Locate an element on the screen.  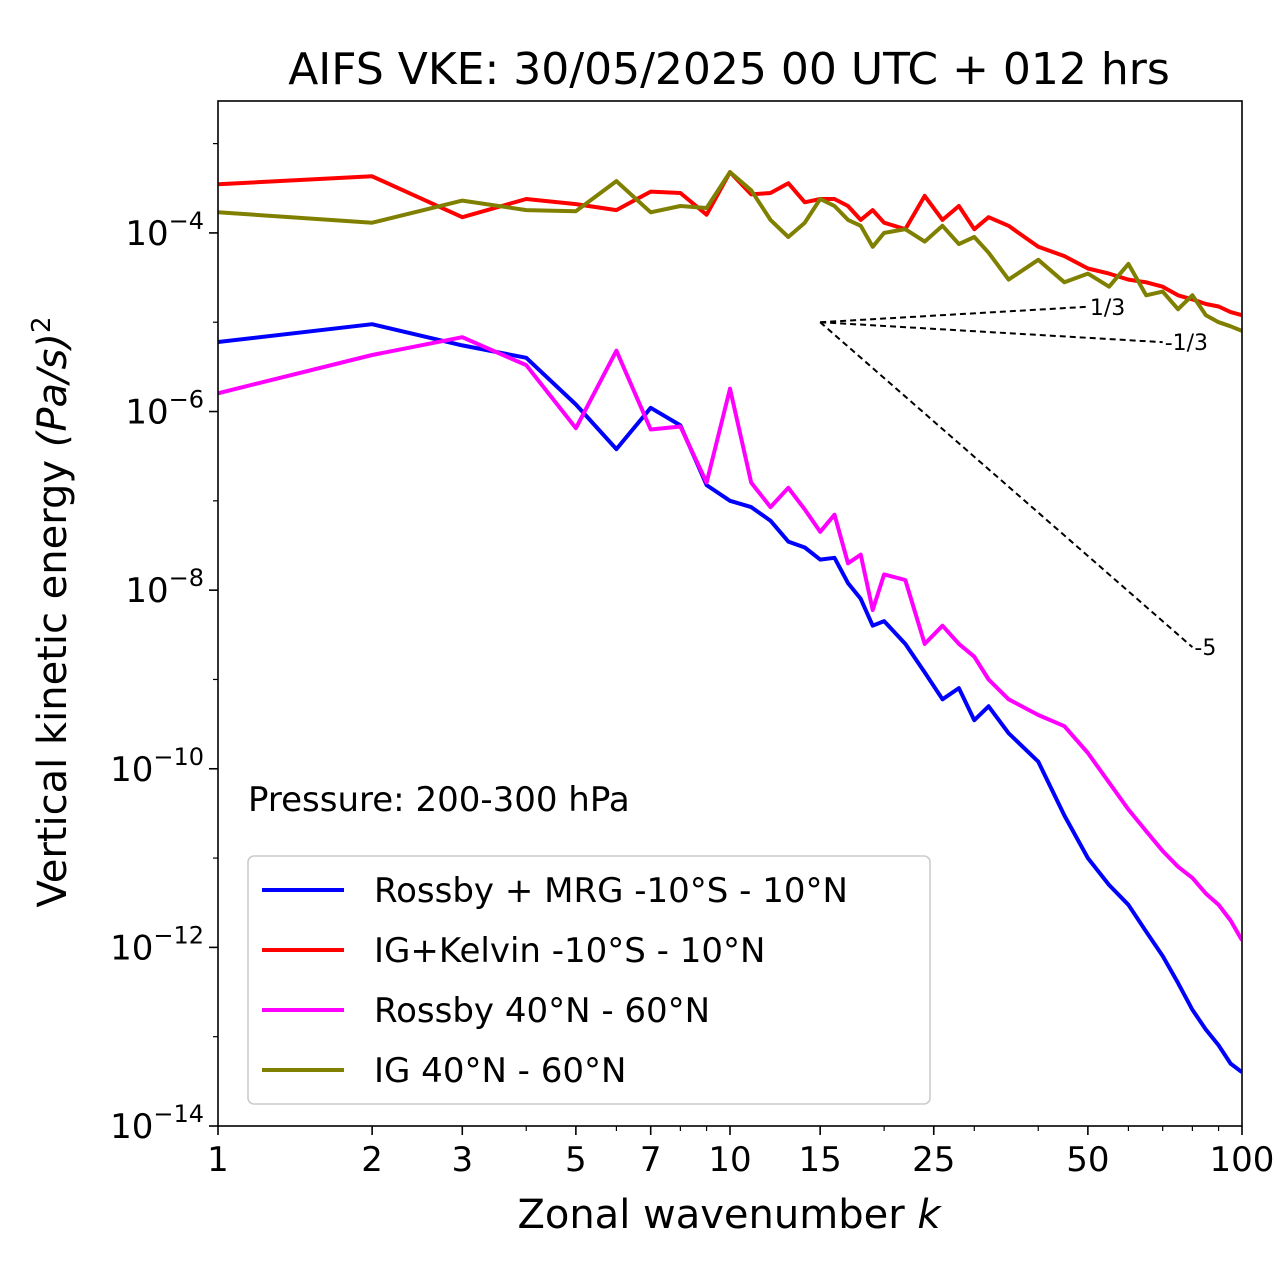
legend-label: Rossby + MRG -10°S - 10°N is located at coordinates (611, 891).